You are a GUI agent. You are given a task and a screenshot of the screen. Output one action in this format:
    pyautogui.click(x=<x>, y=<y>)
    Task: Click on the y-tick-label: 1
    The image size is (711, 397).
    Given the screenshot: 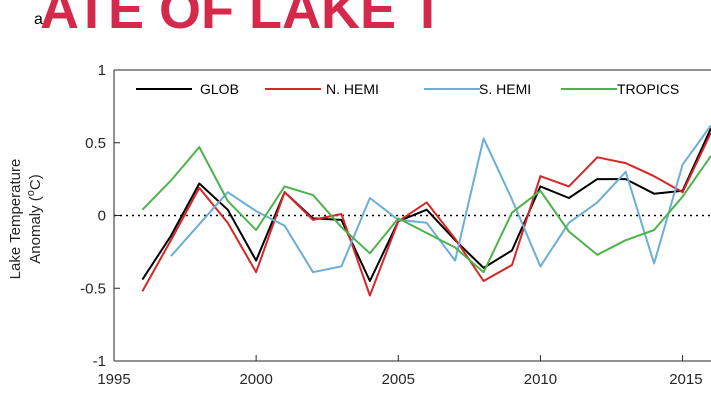 What is the action you would take?
    pyautogui.click(x=102, y=70)
    